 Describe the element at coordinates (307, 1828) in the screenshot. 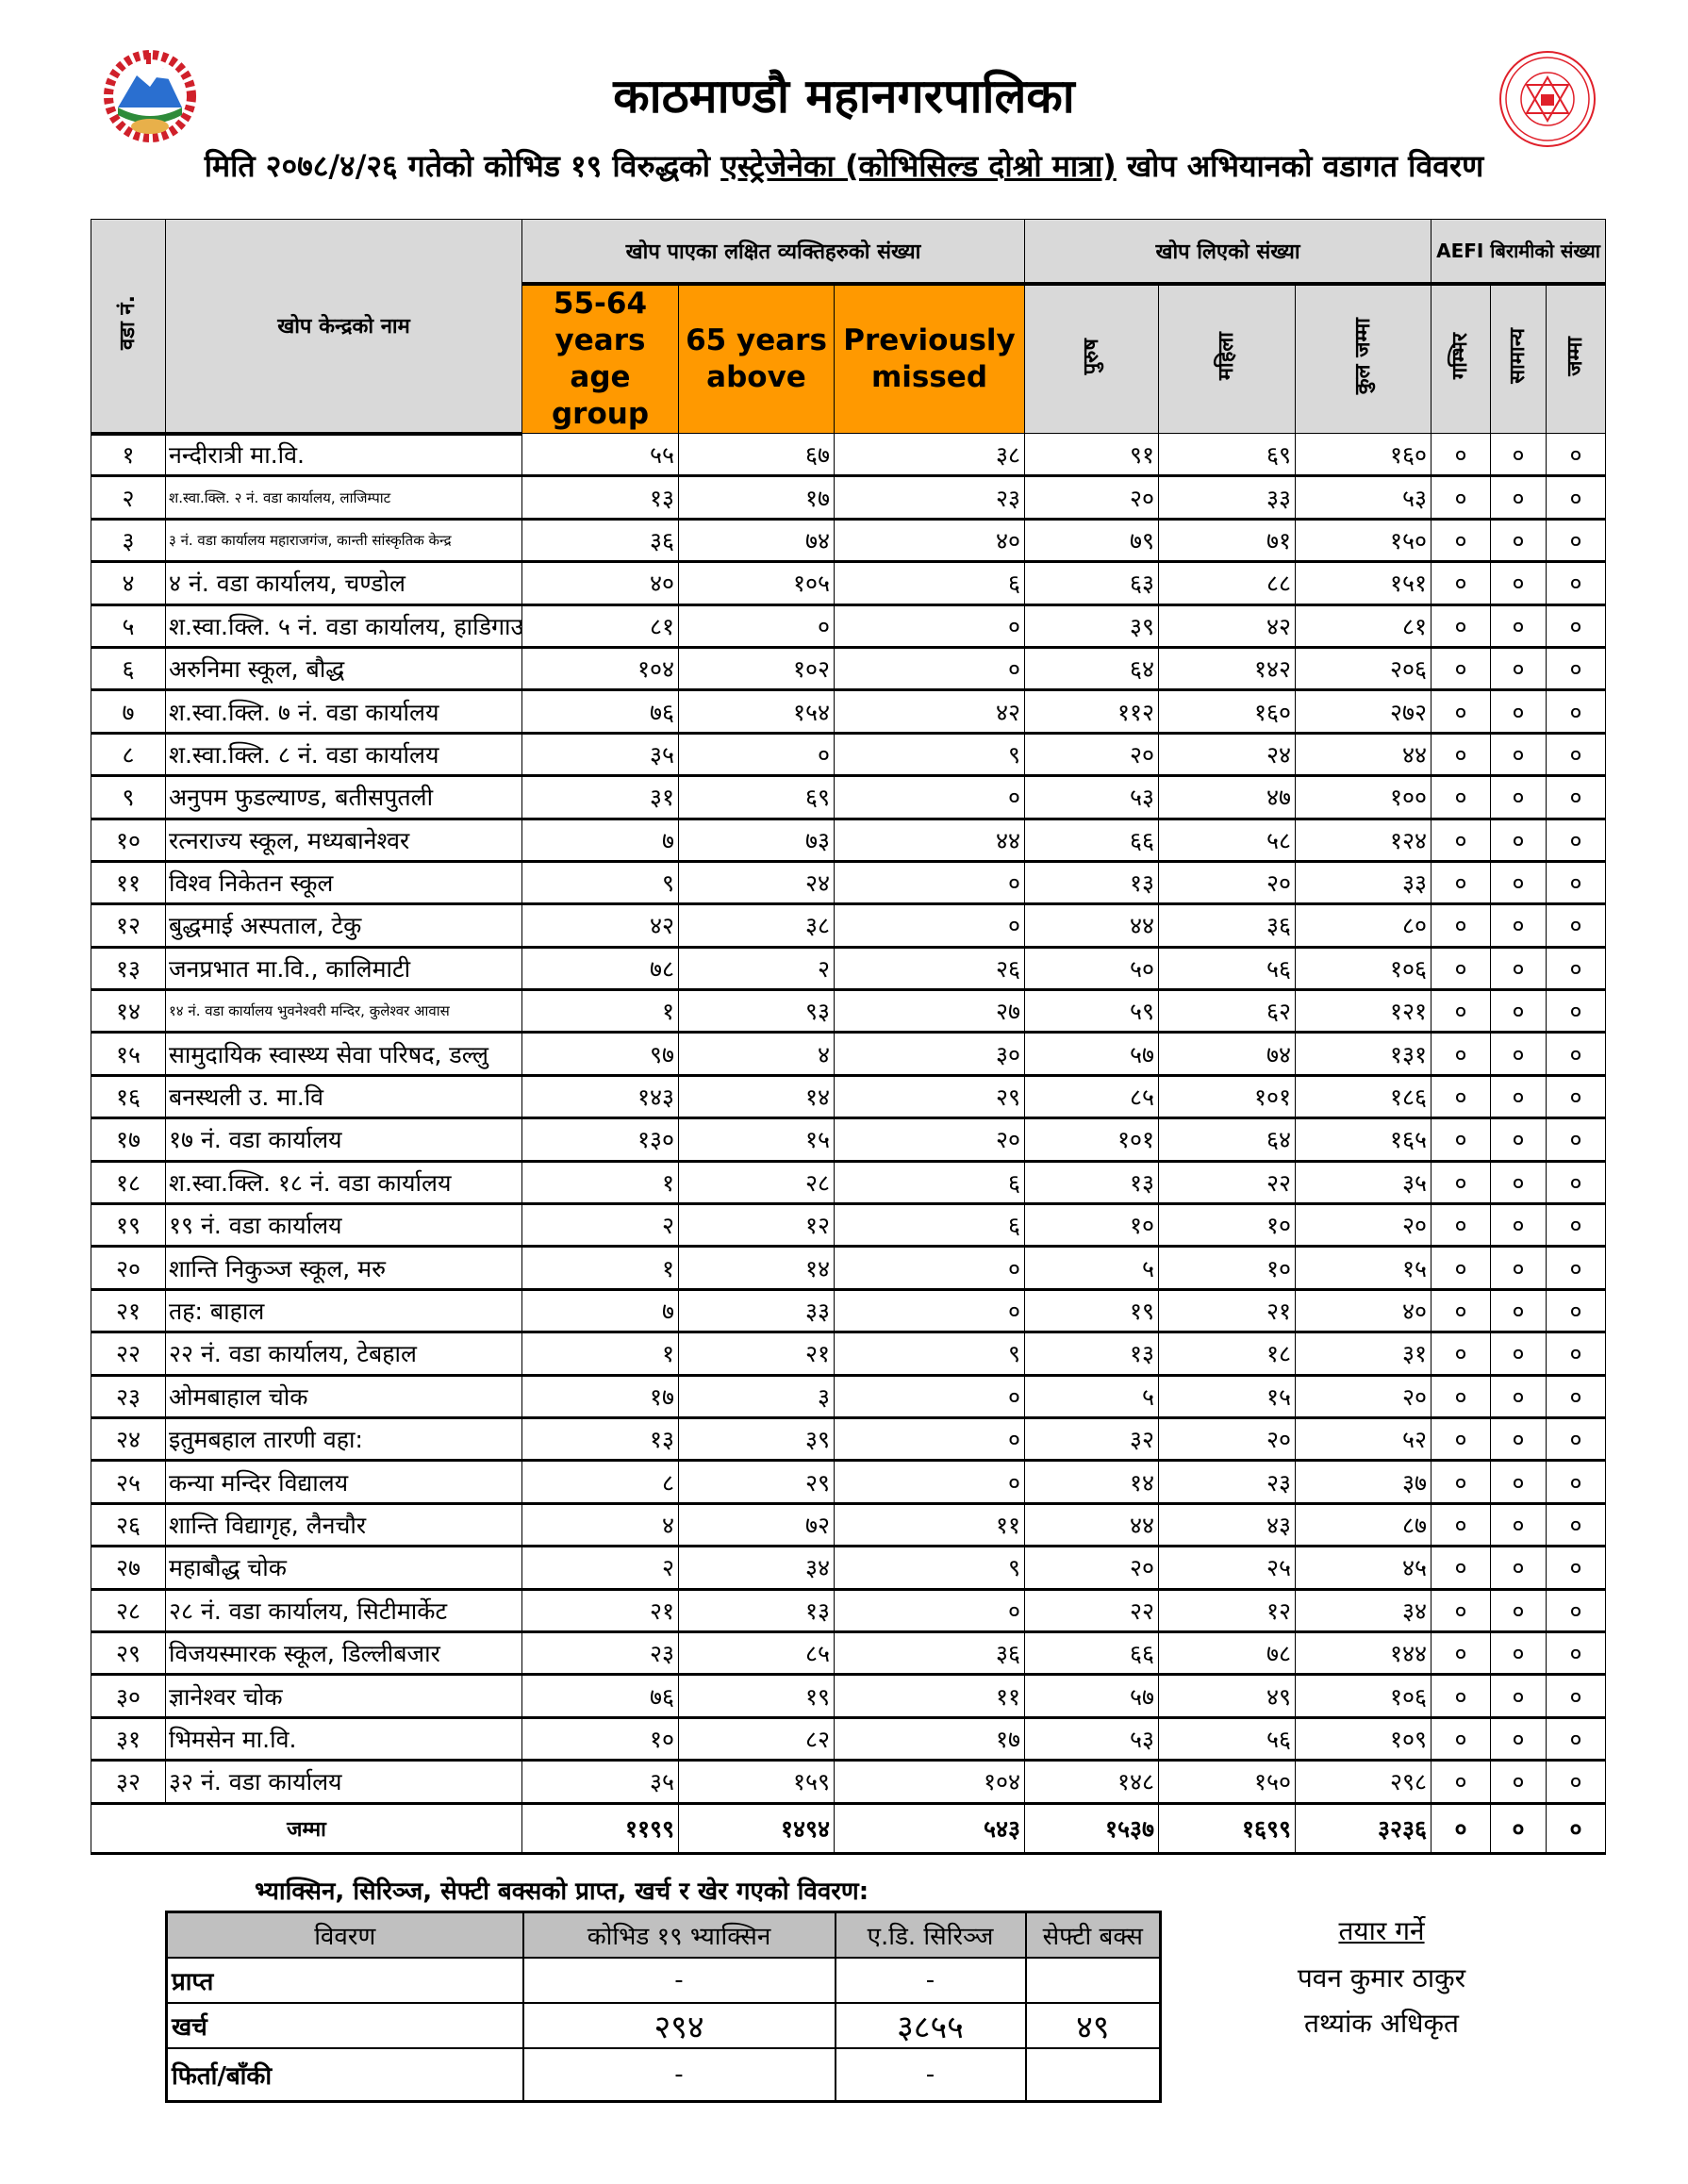

I see `total-label: जम्मा` at that location.